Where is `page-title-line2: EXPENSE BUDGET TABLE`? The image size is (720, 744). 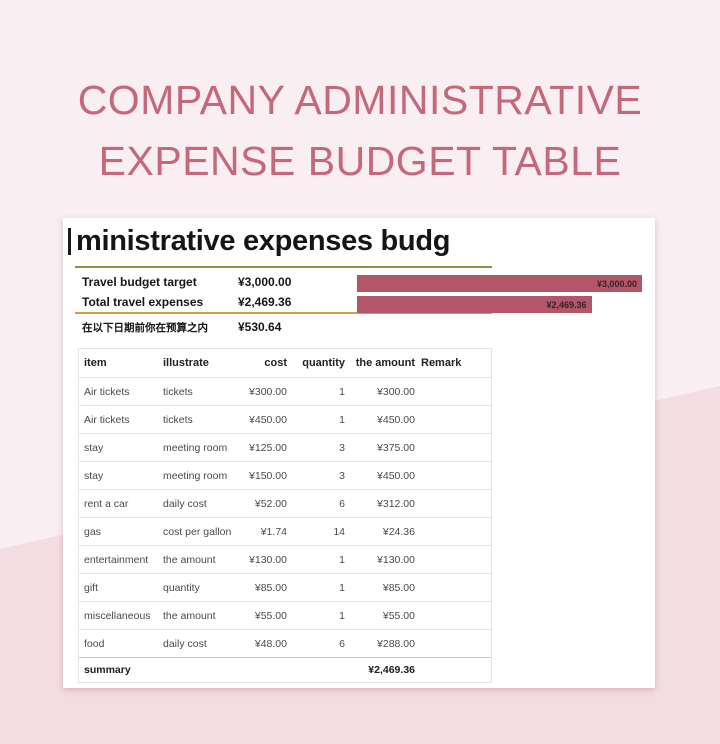
page-title-line2: EXPENSE BUDGET TABLE is located at coordinates (360, 161).